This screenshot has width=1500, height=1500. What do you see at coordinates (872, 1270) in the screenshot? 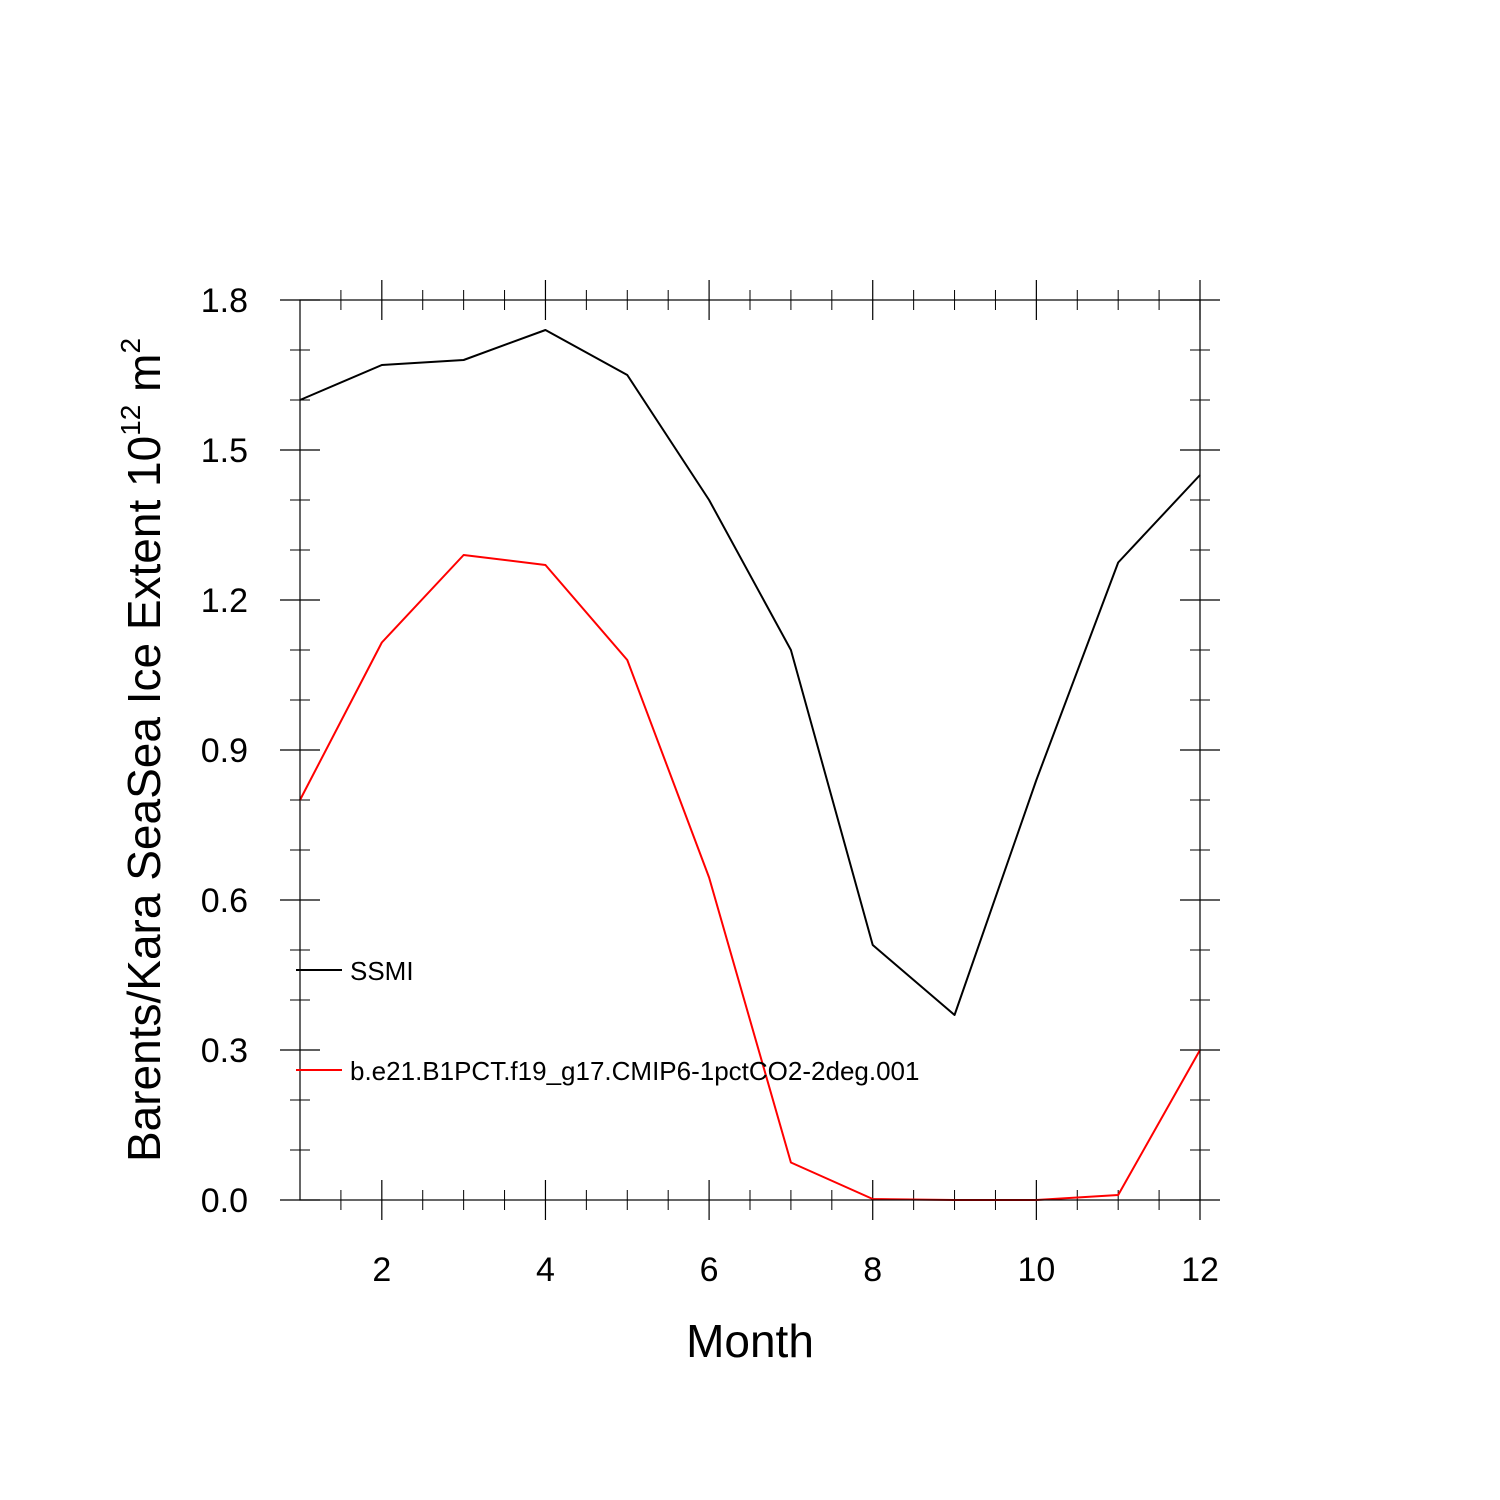
I see `x-tick-label: 8` at bounding box center [872, 1270].